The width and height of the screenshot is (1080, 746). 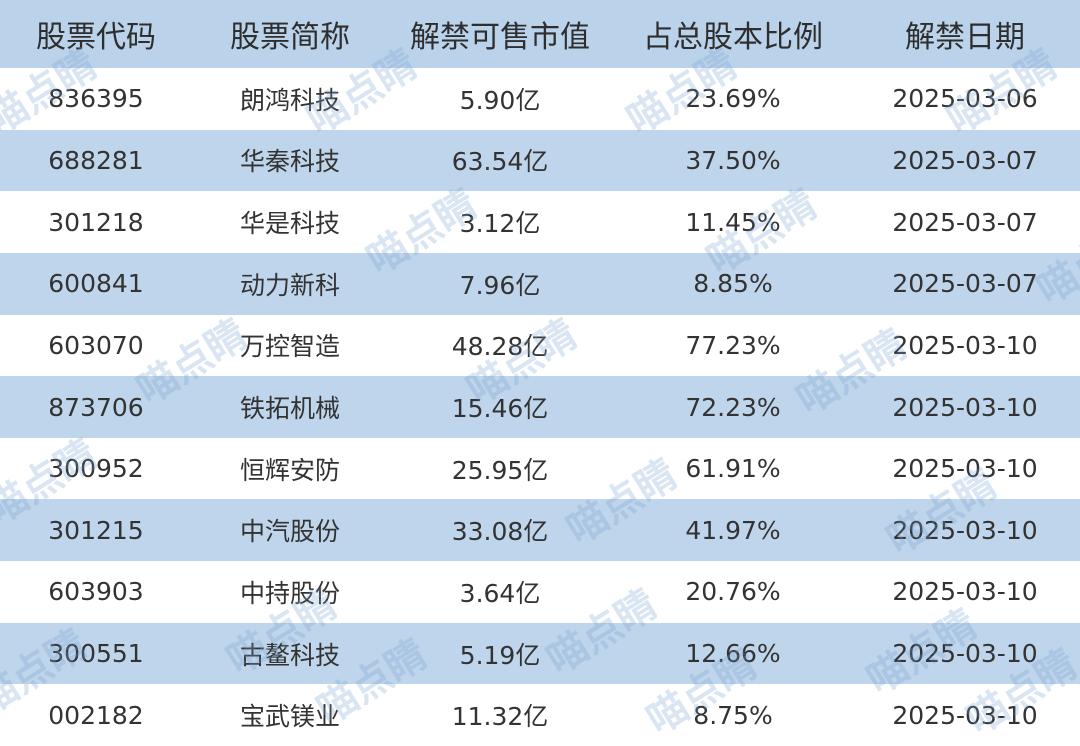 What do you see at coordinates (96, 530) in the screenshot?
I see `table-cell: 301215` at bounding box center [96, 530].